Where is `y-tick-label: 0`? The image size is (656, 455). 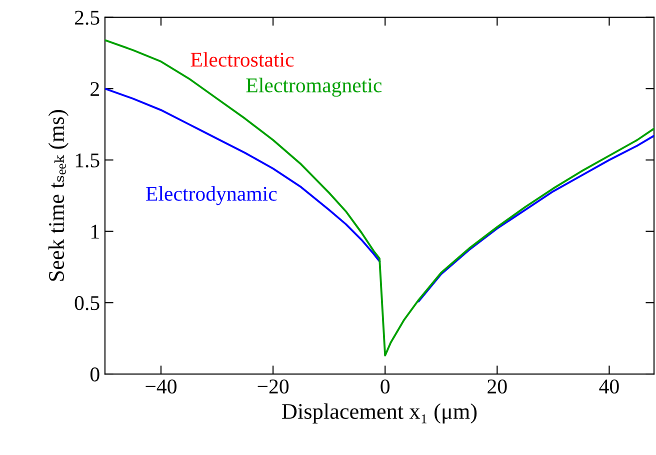
y-tick-label: 0 is located at coordinates (95, 374).